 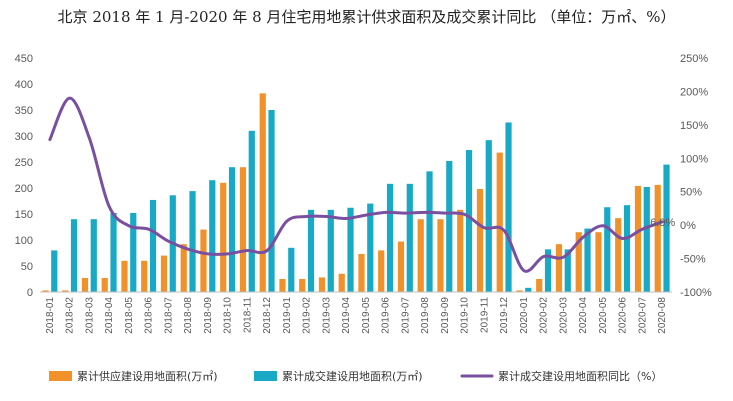 I want to click on right-tick-label: -100%, so click(x=696, y=293).